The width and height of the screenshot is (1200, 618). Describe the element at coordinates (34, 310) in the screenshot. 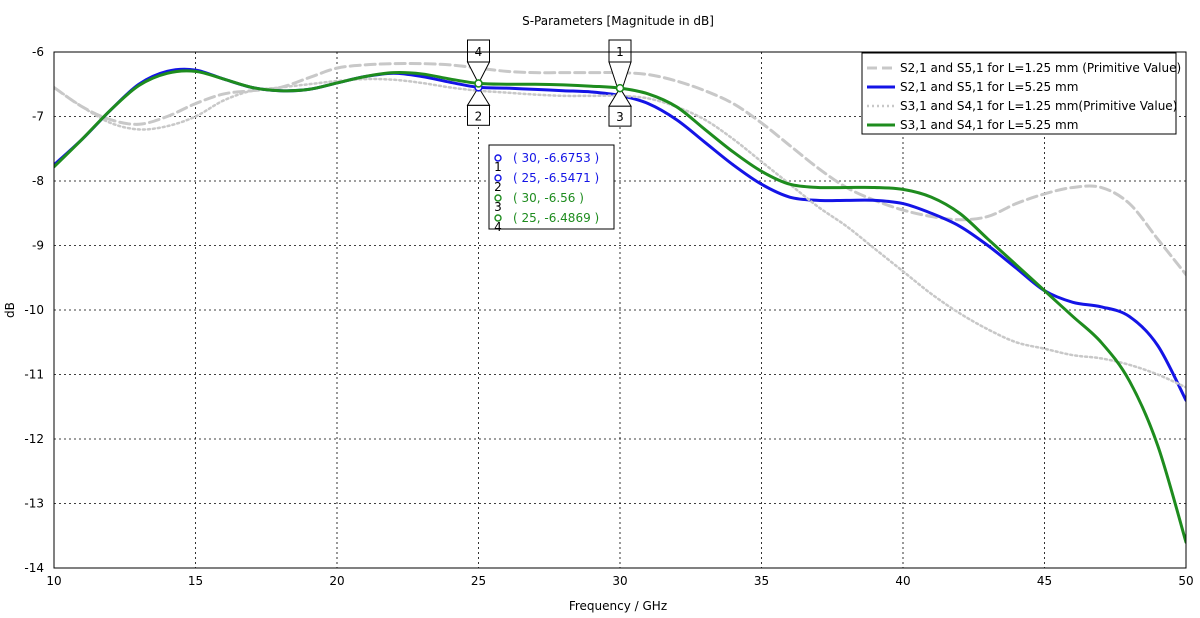

I see `y-tick-label: -10` at that location.